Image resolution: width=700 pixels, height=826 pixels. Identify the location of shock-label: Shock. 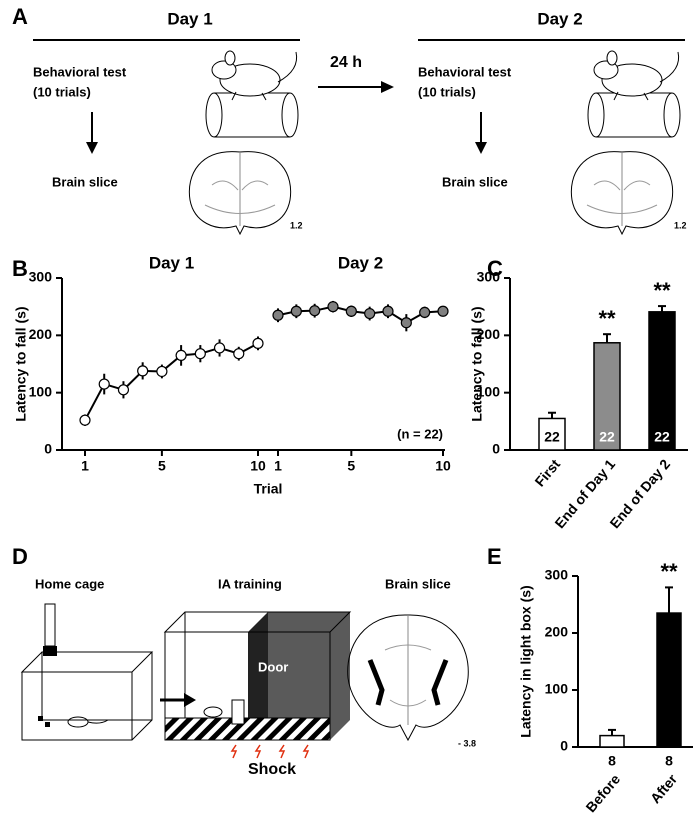
(272, 769).